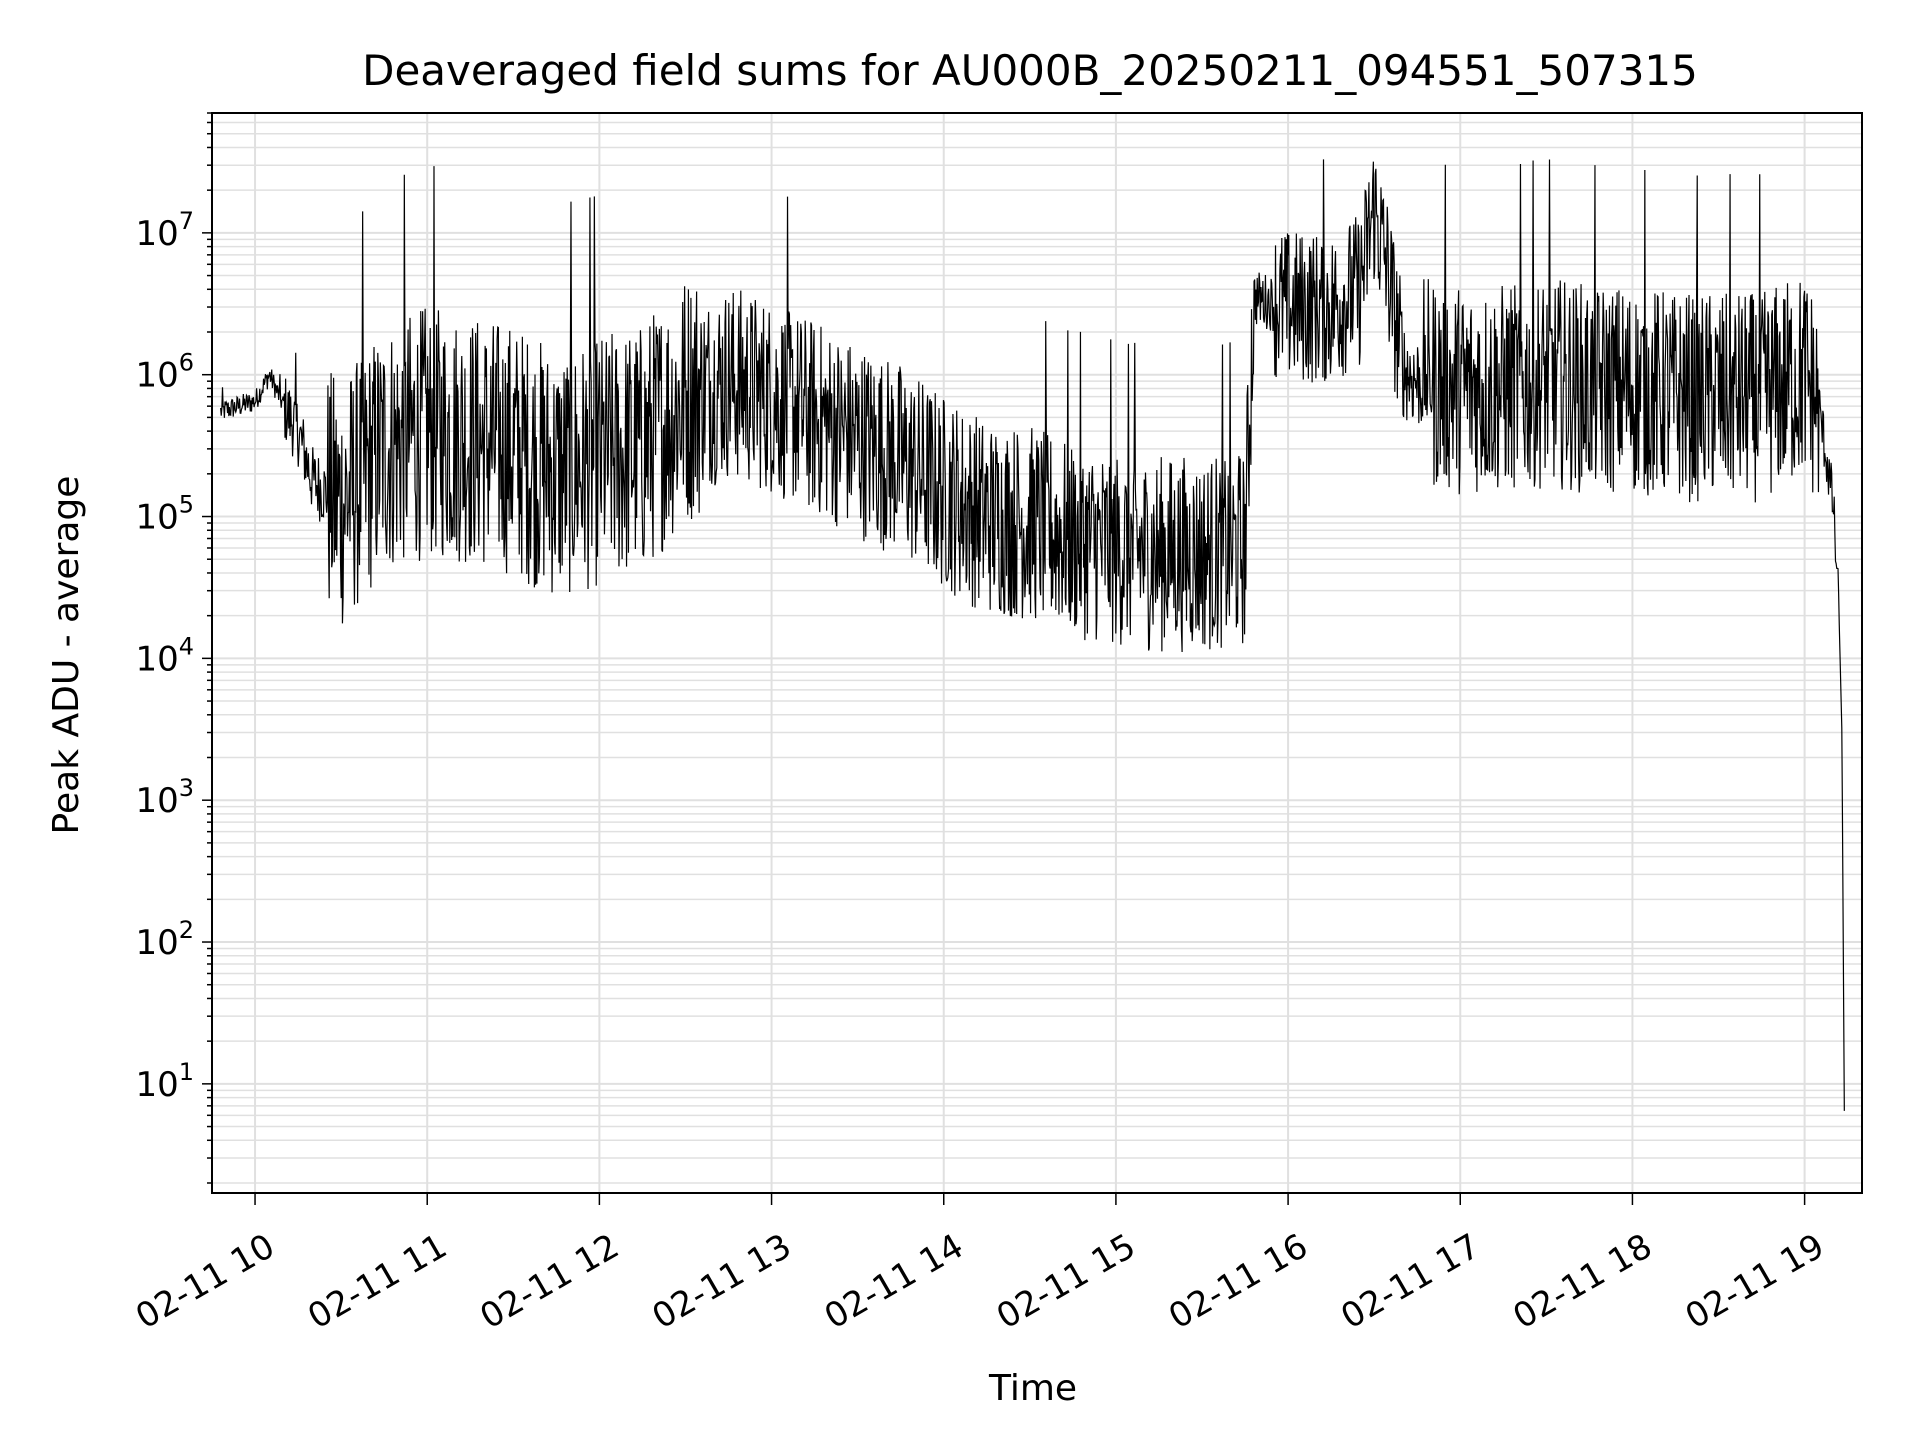 Image resolution: width=1920 pixels, height=1440 pixels. What do you see at coordinates (722, 1281) in the screenshot?
I see `x-tick-label: 02-11 13` at bounding box center [722, 1281].